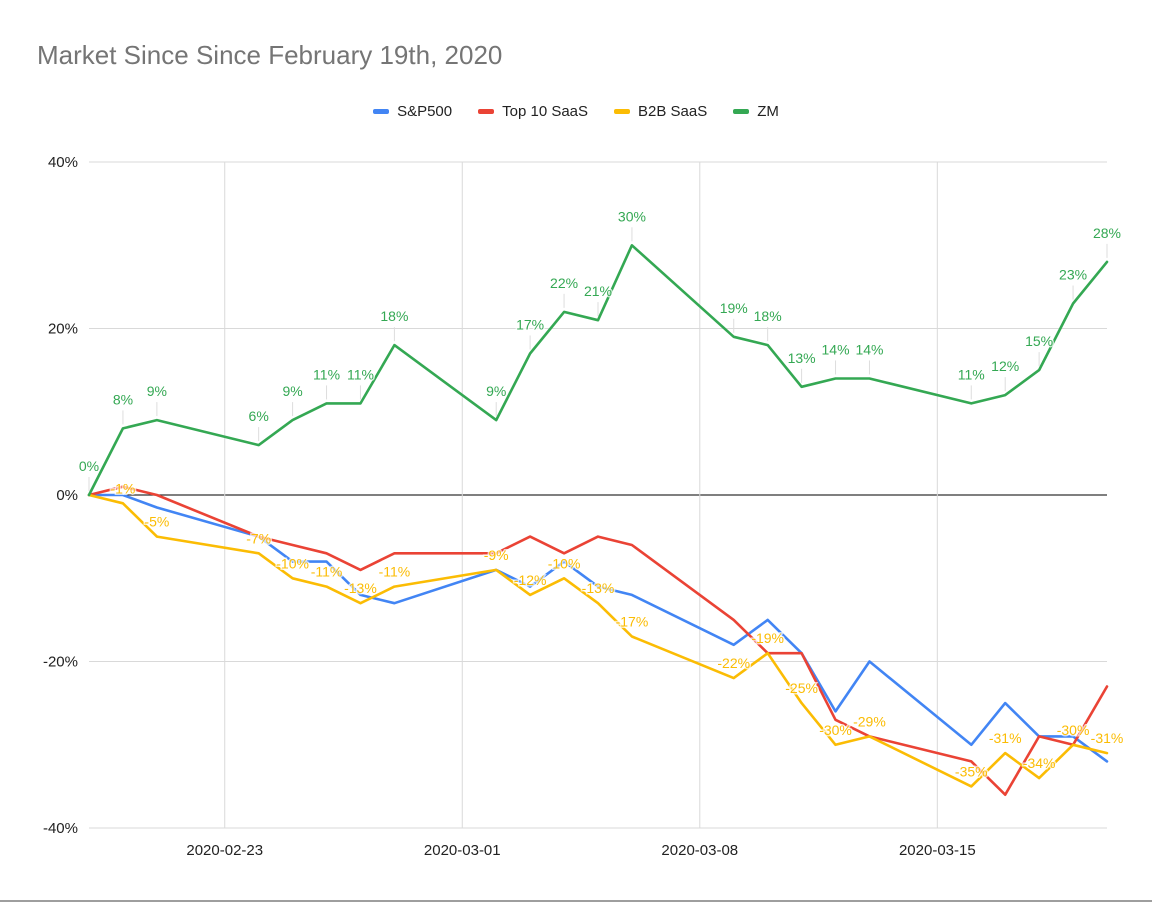 This screenshot has height=904, width=1152. Describe the element at coordinates (63, 162) in the screenshot. I see `y-tick-label: 40%` at that location.